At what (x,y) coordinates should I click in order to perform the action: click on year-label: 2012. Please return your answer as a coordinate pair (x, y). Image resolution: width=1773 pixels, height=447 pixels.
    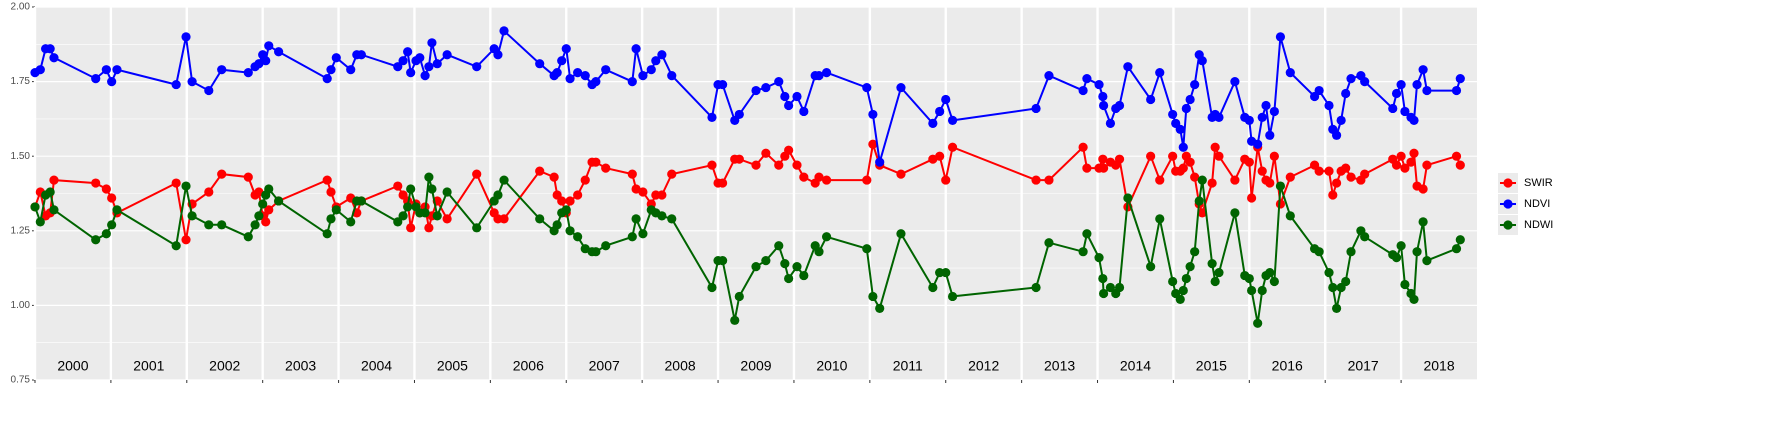
    Looking at the image, I should click on (983, 366).